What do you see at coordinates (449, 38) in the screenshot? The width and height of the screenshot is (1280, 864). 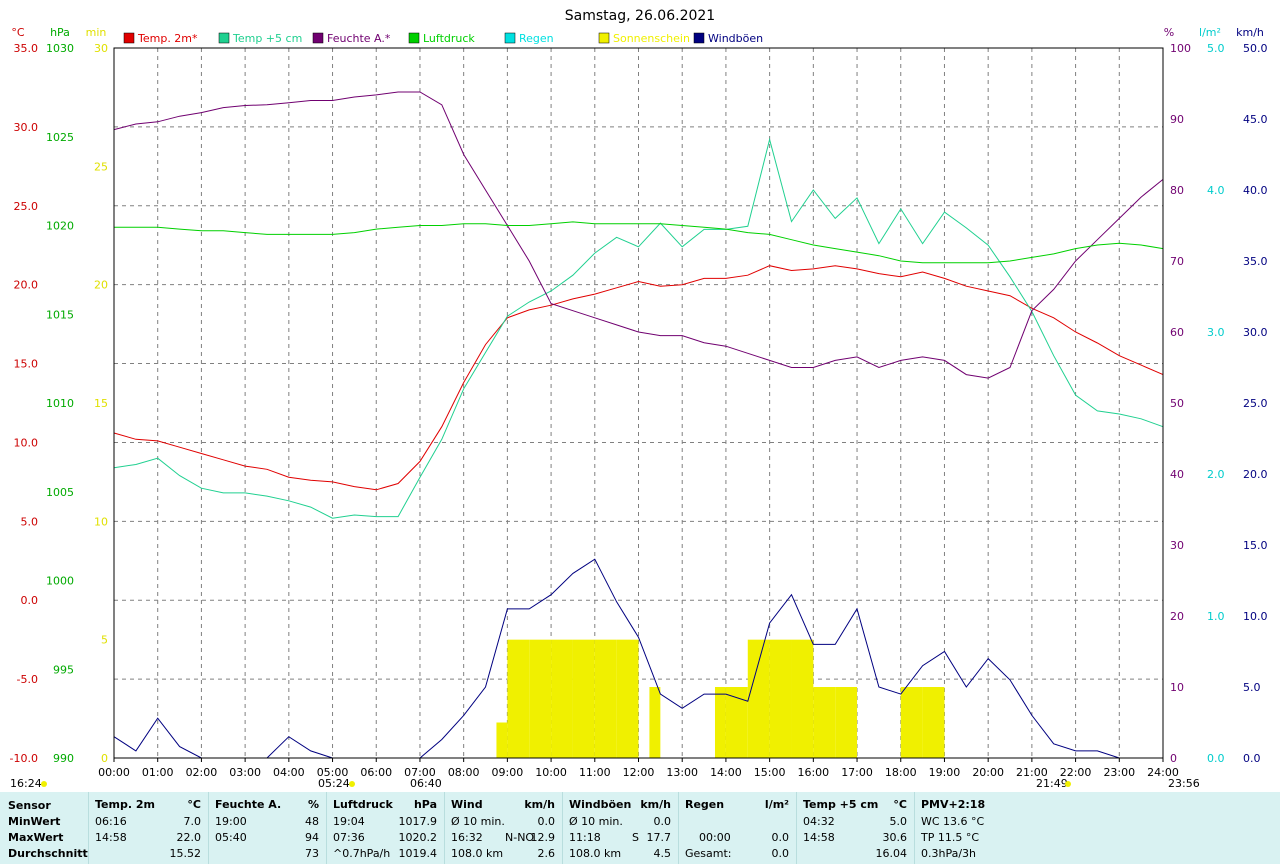 I see `legend-label: Luftdruck` at bounding box center [449, 38].